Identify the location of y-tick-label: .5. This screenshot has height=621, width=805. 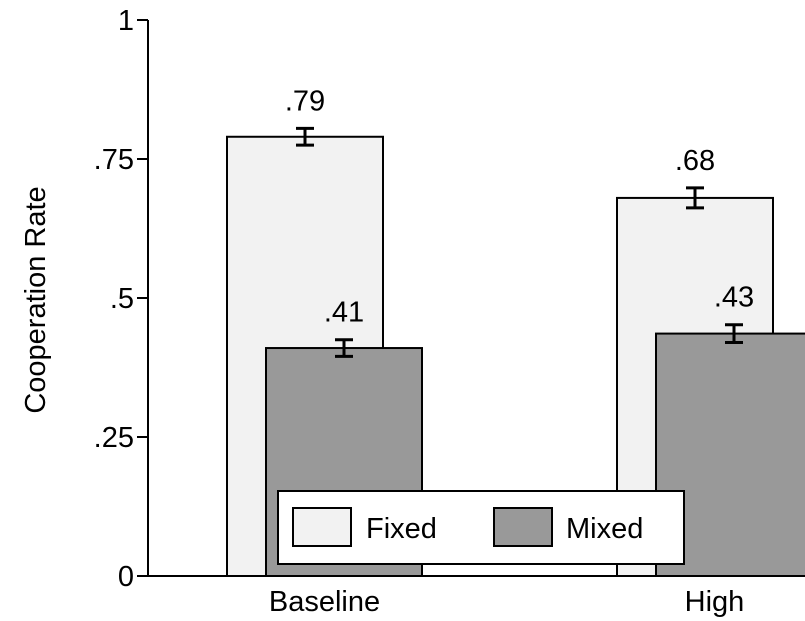
(122, 299).